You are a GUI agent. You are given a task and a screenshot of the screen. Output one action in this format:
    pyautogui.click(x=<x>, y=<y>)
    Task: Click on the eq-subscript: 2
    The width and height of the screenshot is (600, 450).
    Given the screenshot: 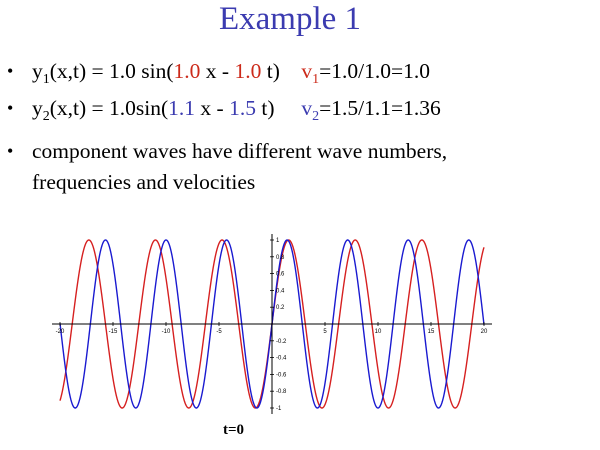 What is the action you would take?
    pyautogui.click(x=46, y=116)
    